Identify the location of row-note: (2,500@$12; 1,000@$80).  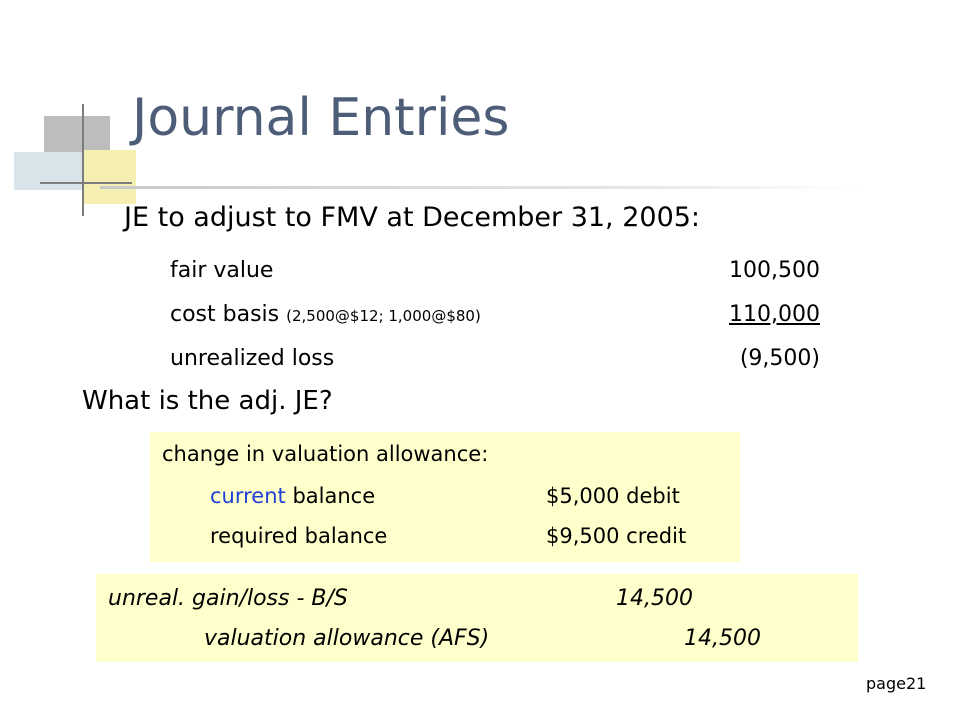
(383, 316).